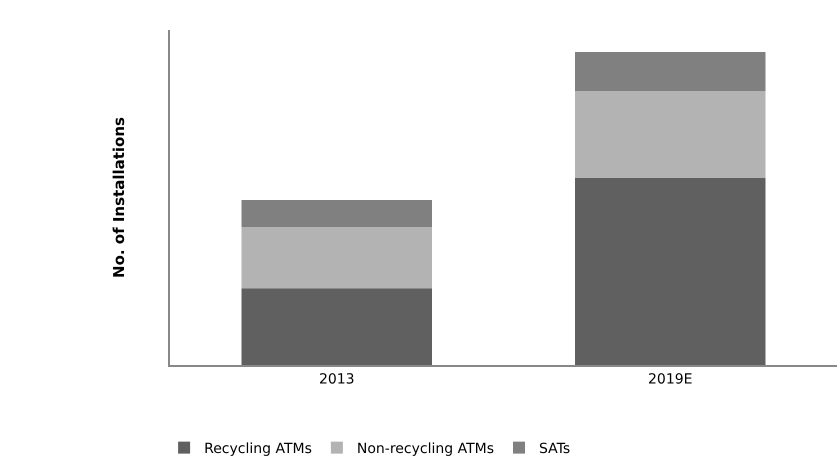 The image size is (837, 464). I want to click on y-axis-title: No. of Installations, so click(119, 197).